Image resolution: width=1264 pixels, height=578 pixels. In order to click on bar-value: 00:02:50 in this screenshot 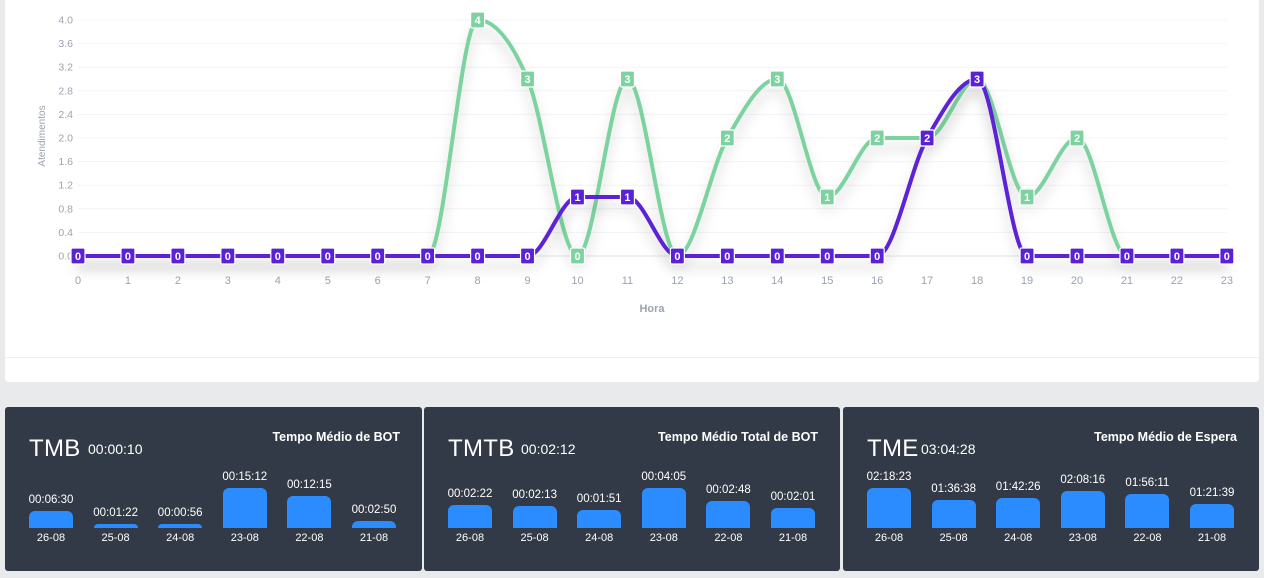, I will do `click(374, 510)`.